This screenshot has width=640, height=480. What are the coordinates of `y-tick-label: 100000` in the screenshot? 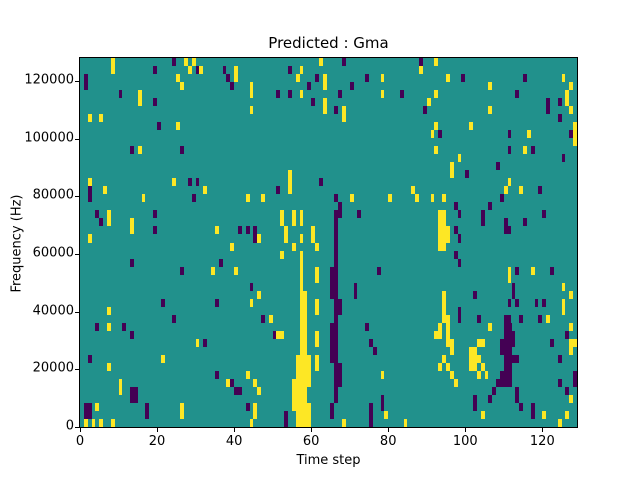 It's located at (49, 138).